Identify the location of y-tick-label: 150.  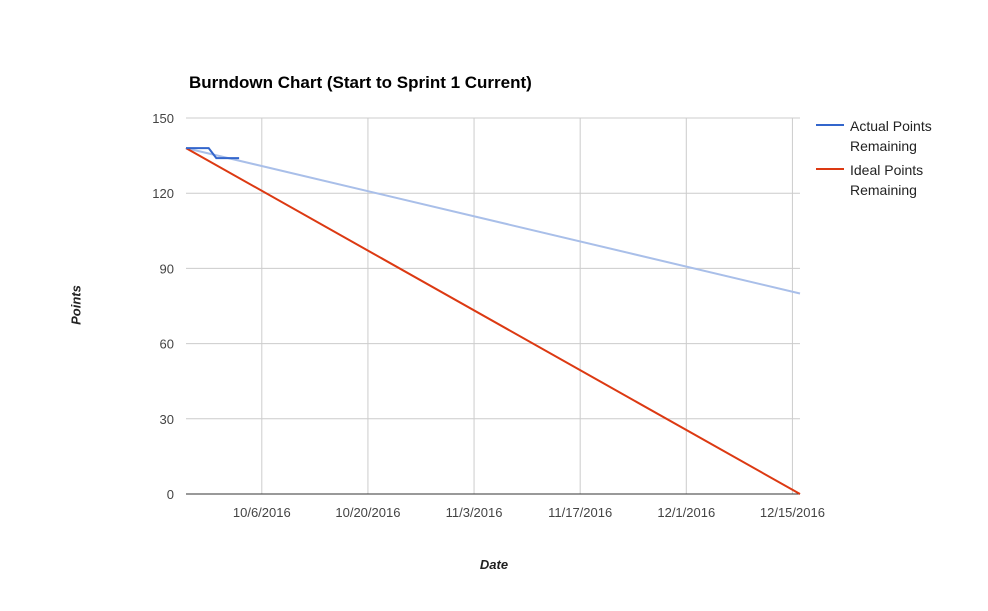
(163, 118).